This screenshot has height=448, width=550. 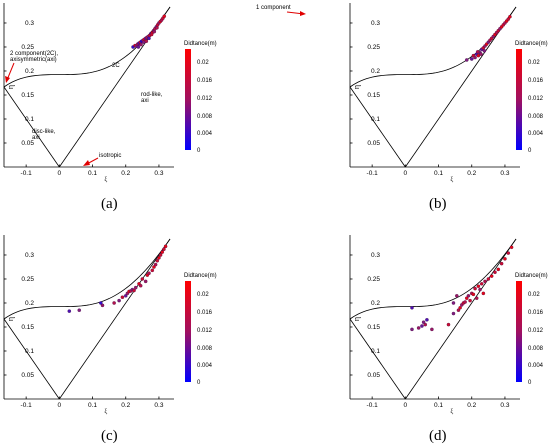 What do you see at coordinates (109, 204) in the screenshot?
I see `panel-label: (a)` at bounding box center [109, 204].